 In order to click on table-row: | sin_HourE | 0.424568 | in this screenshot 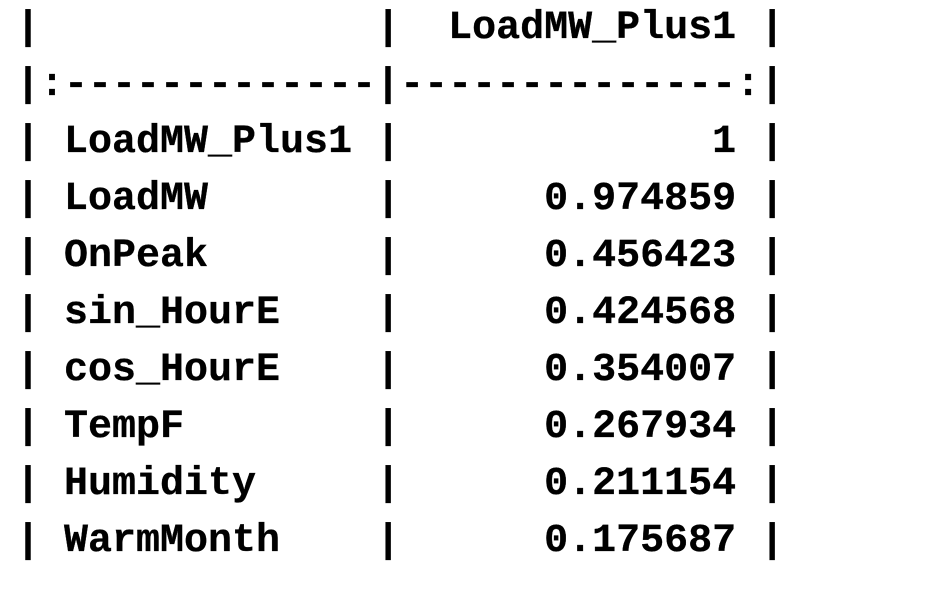, I will do `click(400, 313)`.